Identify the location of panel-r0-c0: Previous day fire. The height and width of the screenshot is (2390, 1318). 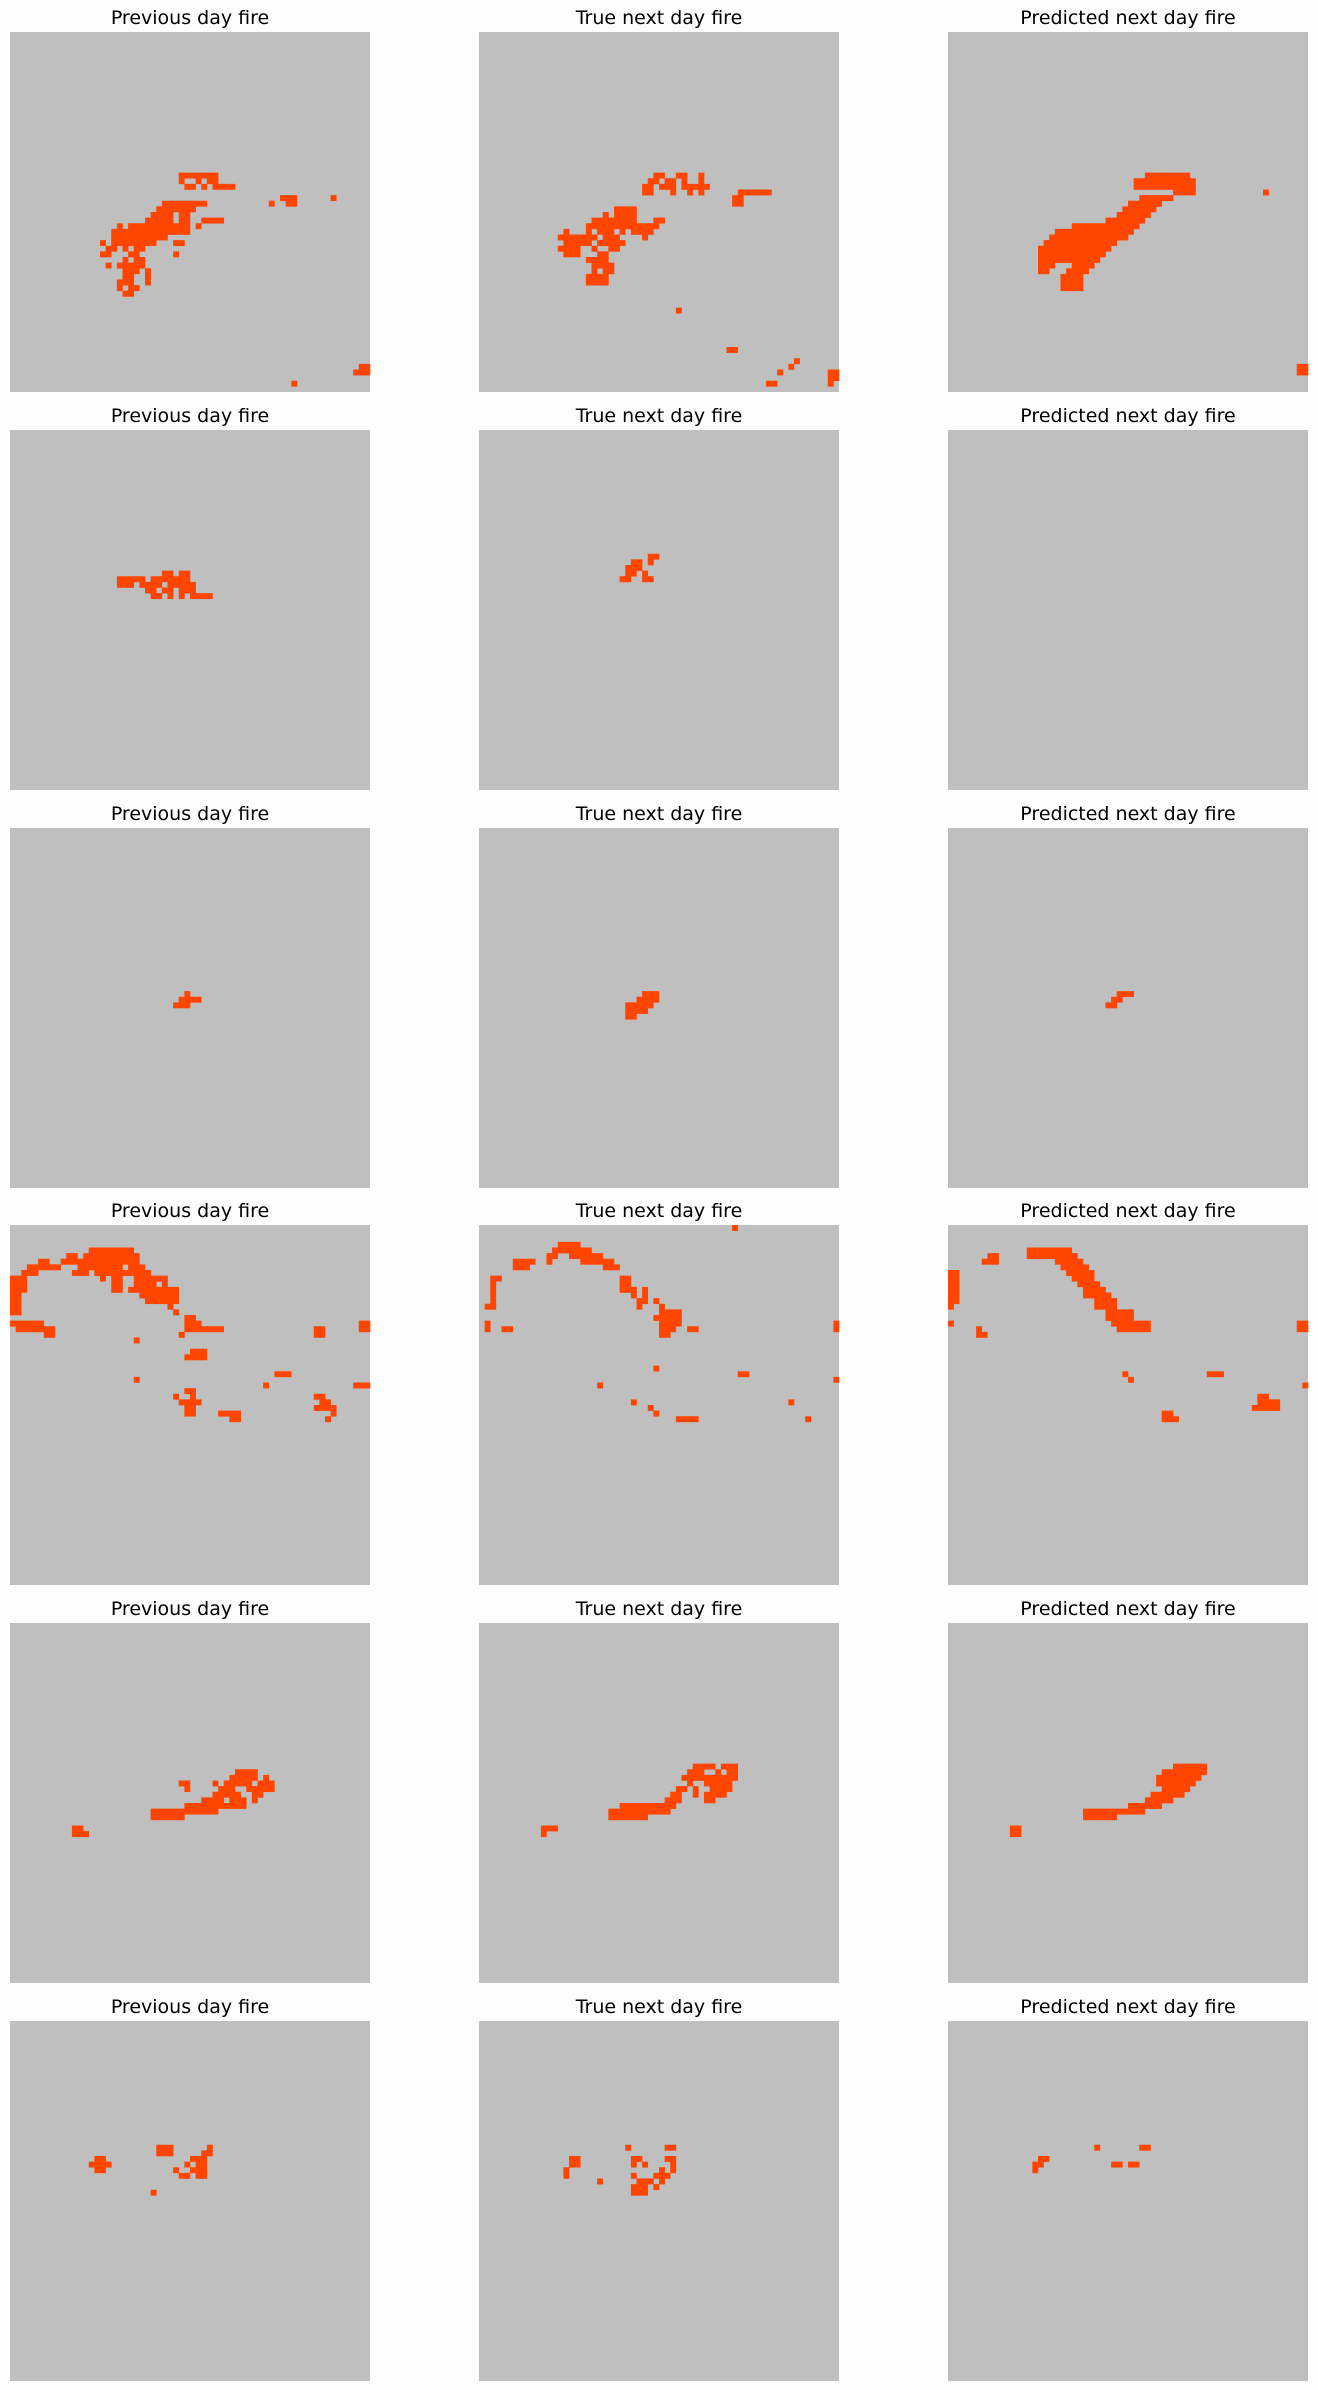
(190, 199).